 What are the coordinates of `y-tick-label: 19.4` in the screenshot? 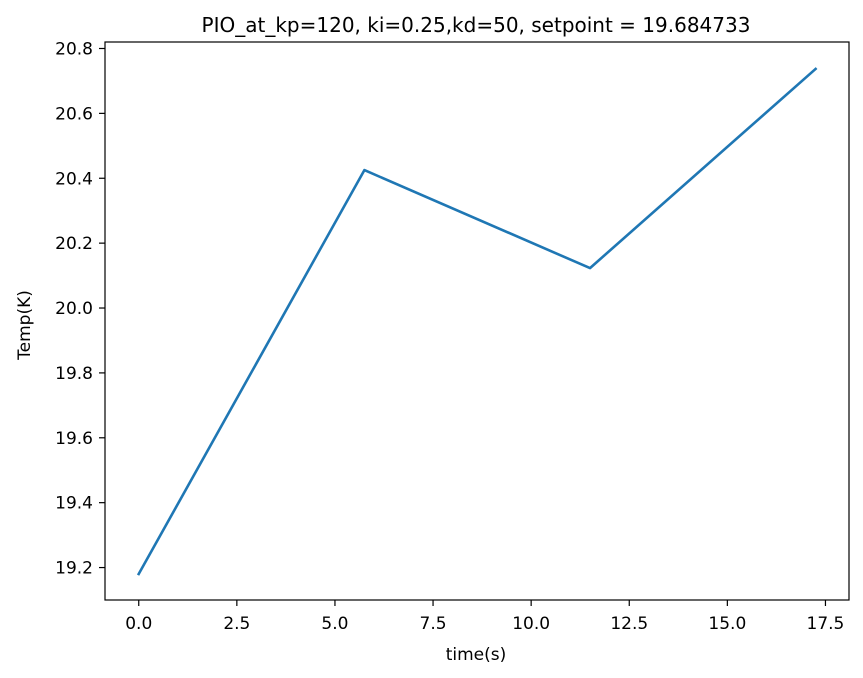 It's located at (74, 504).